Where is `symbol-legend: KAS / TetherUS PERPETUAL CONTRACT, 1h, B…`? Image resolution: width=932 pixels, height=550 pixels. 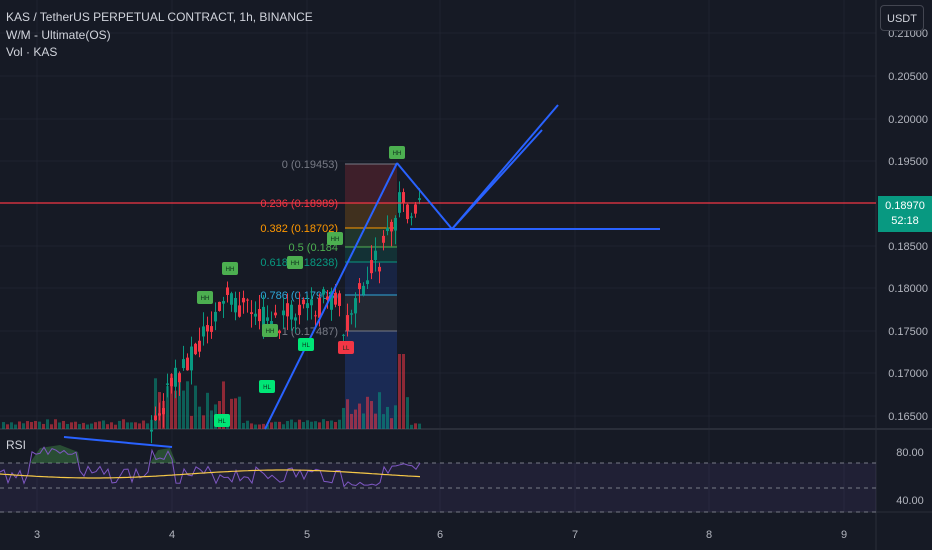
symbol-legend: KAS / TetherUS PERPETUAL CONTRACT, 1h, B… is located at coordinates (159, 17).